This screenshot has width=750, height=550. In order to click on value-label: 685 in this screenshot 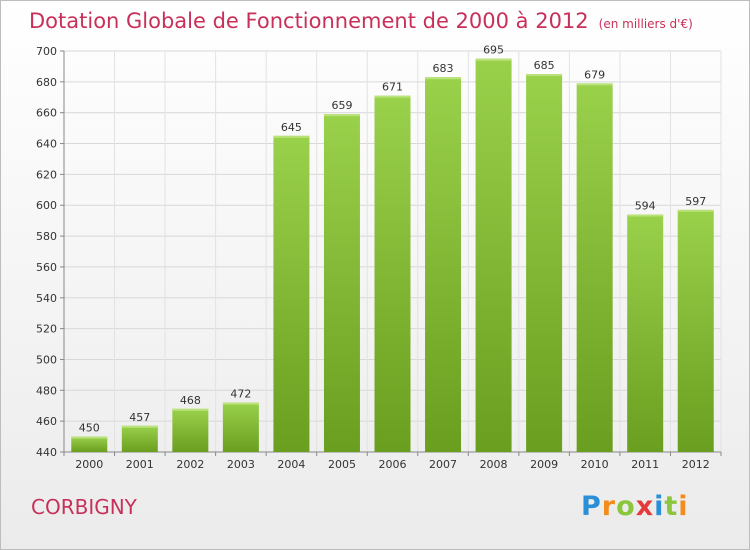, I will do `click(544, 65)`.